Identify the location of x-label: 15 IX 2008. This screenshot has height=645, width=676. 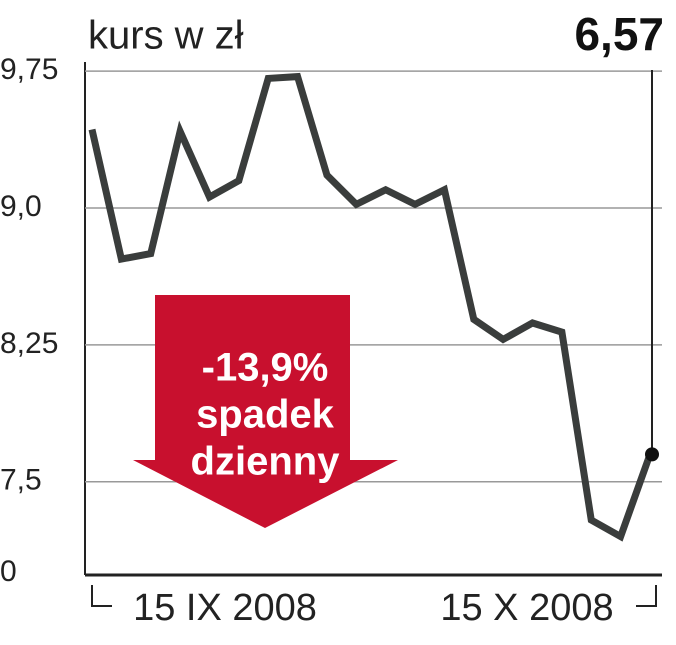
(225, 608).